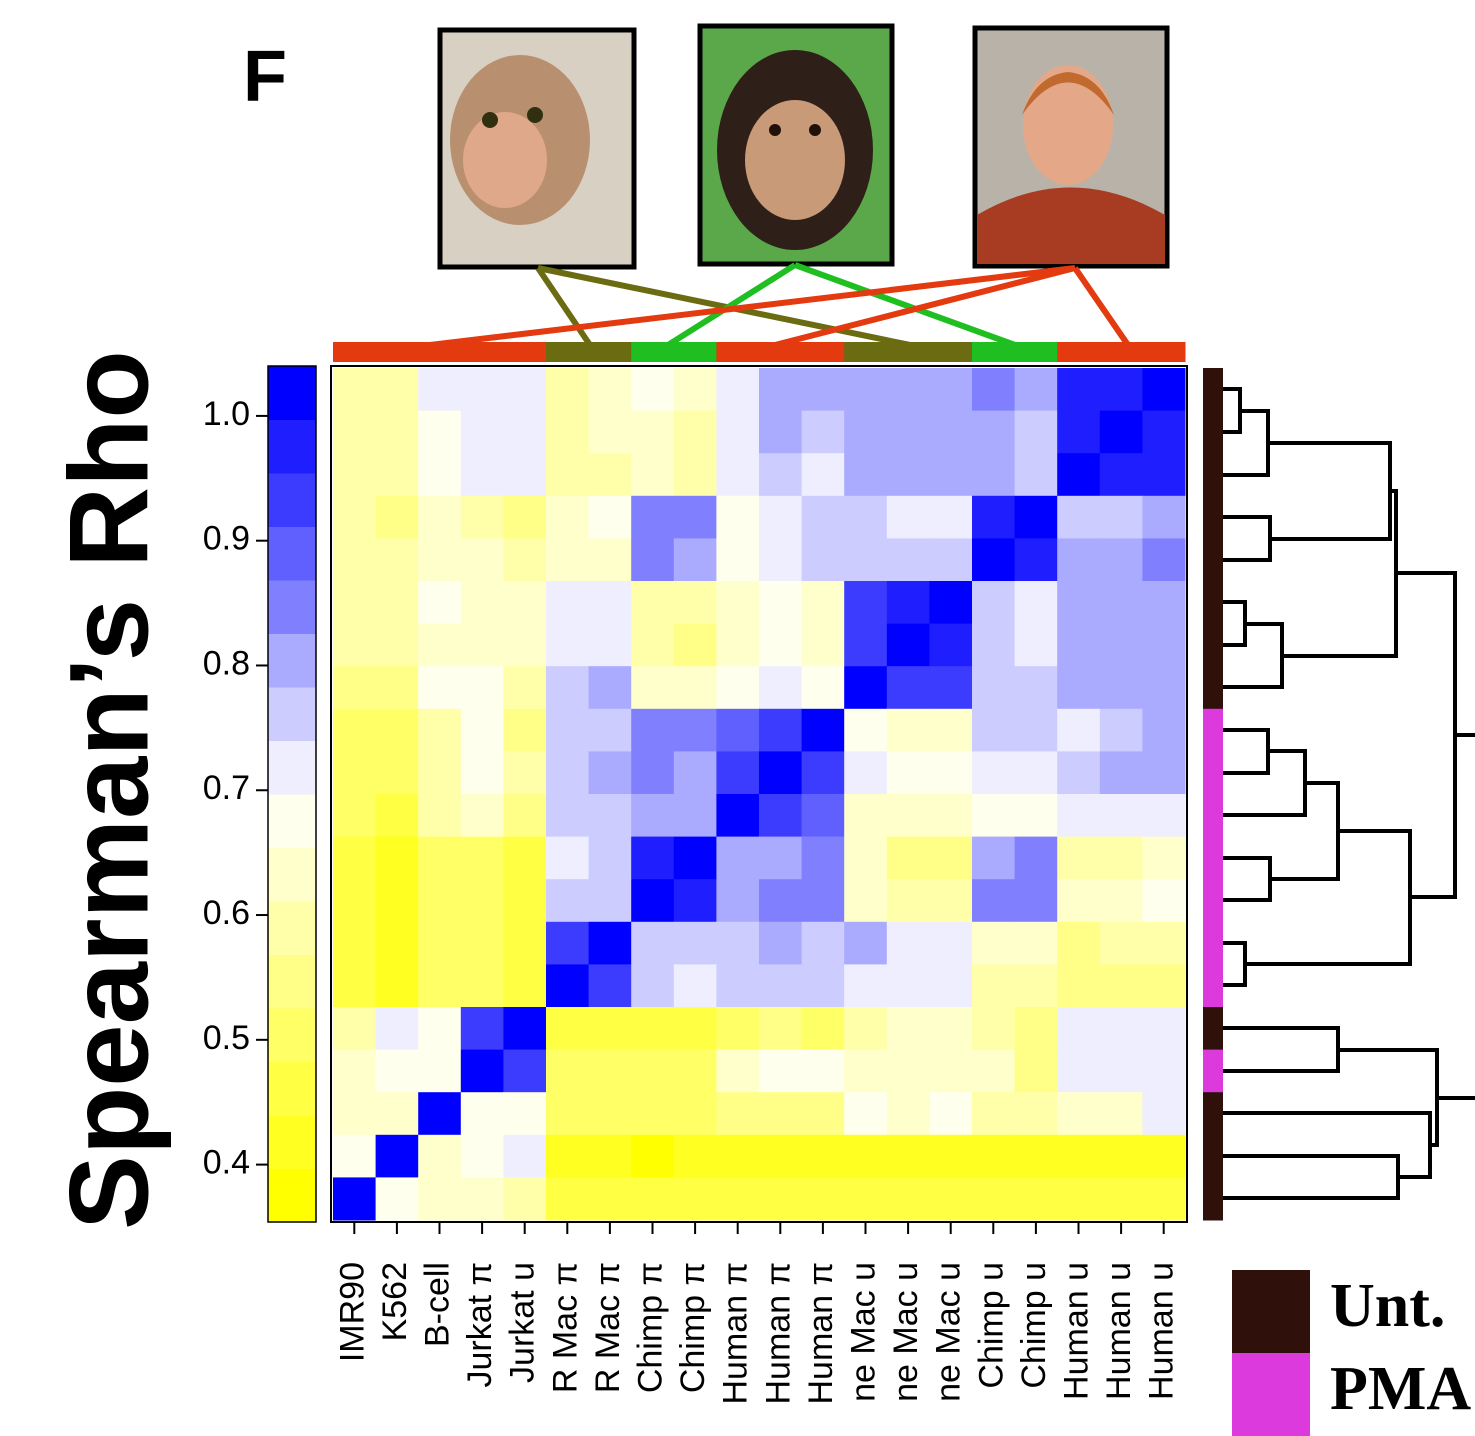  What do you see at coordinates (226, 788) in the screenshot?
I see `colorbar-tick-label: 0.7` at bounding box center [226, 788].